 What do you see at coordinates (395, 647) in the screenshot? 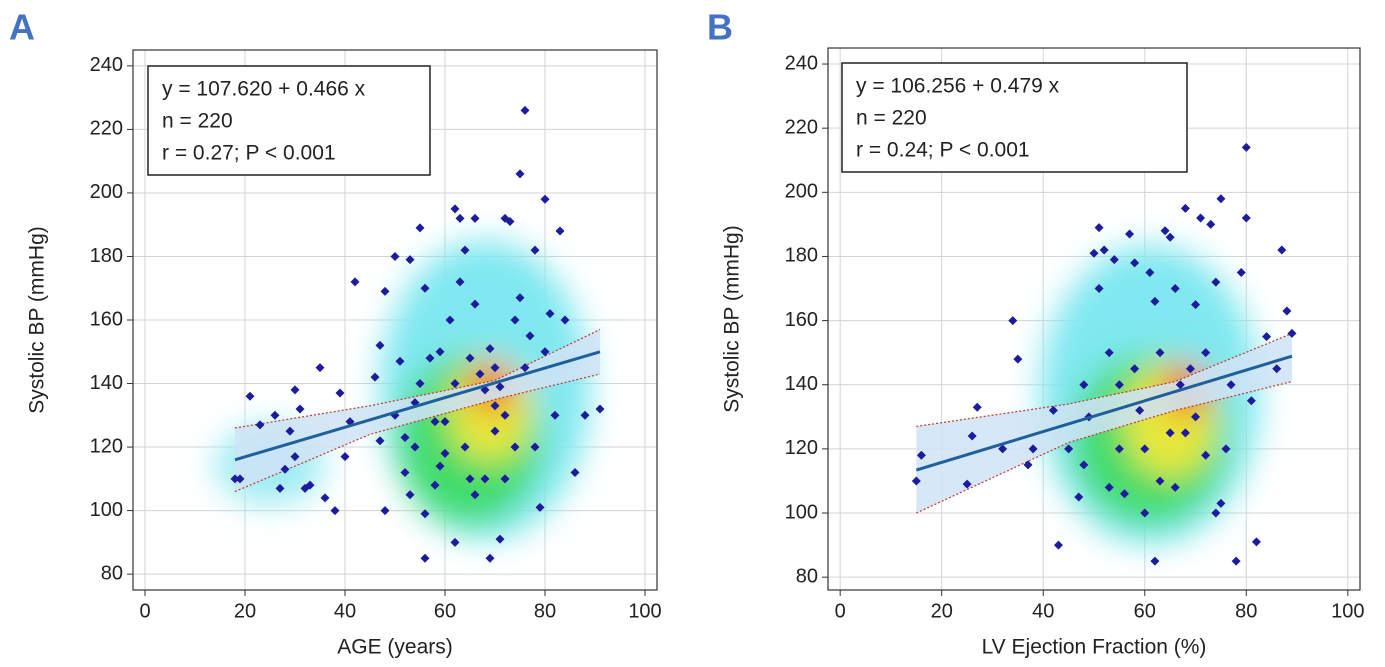
I see `x-axis-title: AGE (years)` at bounding box center [395, 647].